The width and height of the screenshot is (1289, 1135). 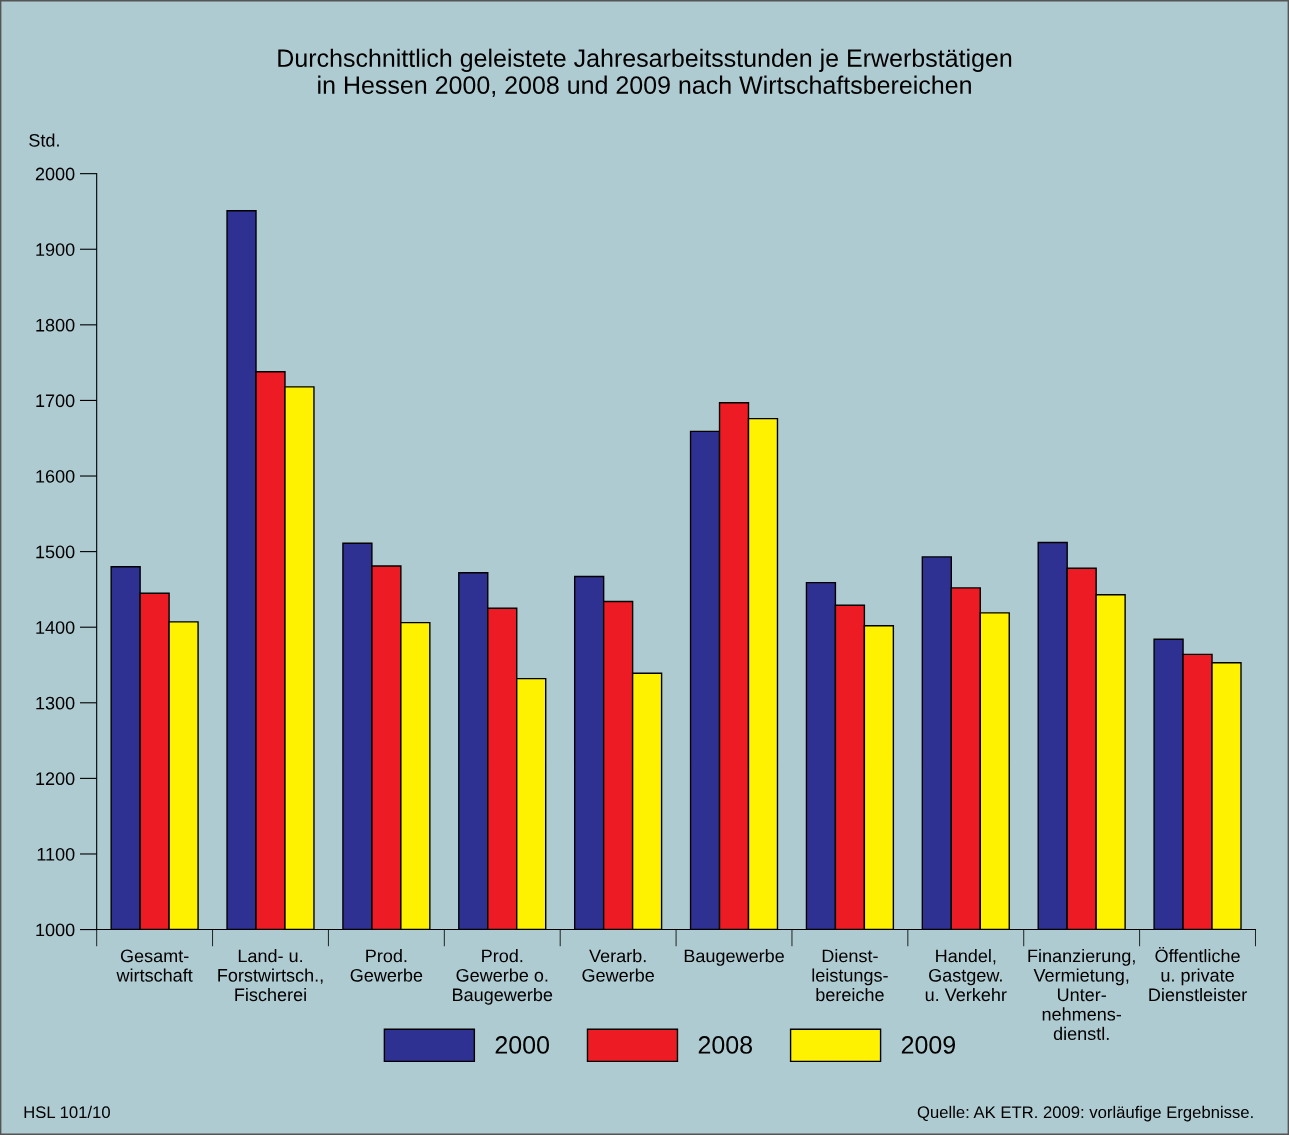 I want to click on y-tick-label: 1700, so click(x=55, y=401).